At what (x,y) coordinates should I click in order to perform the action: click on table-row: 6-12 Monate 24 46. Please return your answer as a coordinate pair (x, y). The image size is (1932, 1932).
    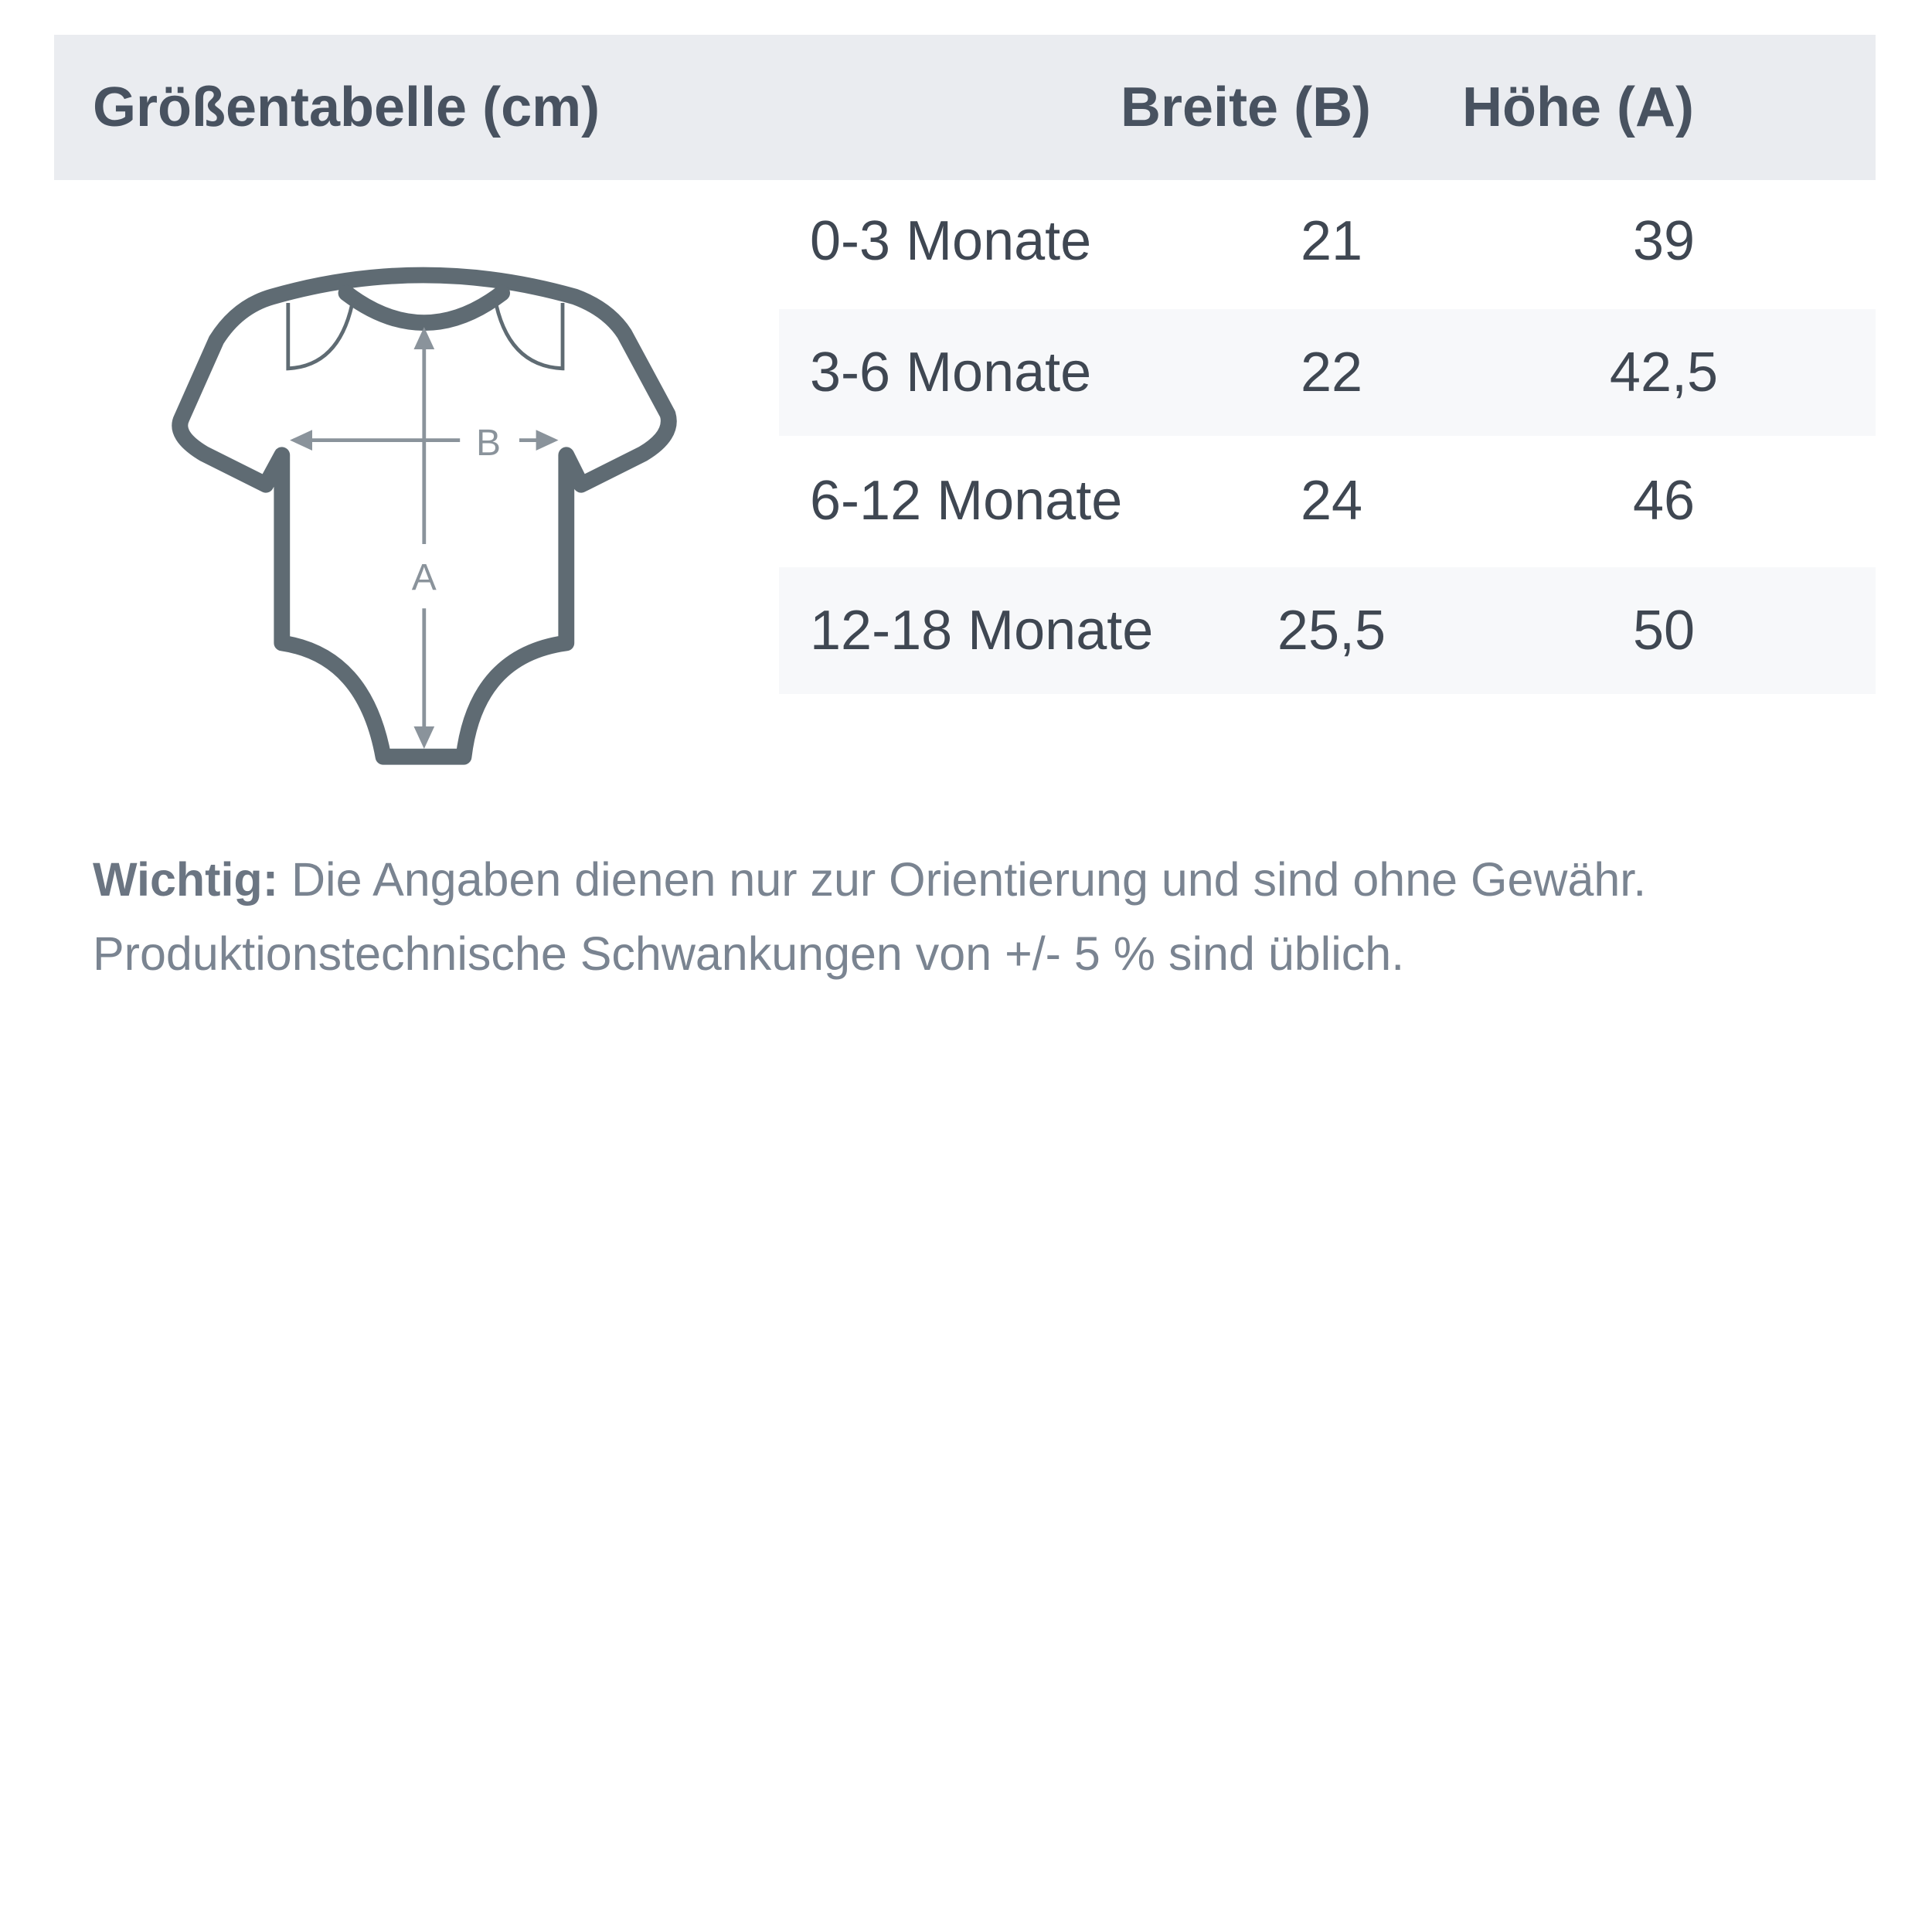
    Looking at the image, I should click on (1327, 500).